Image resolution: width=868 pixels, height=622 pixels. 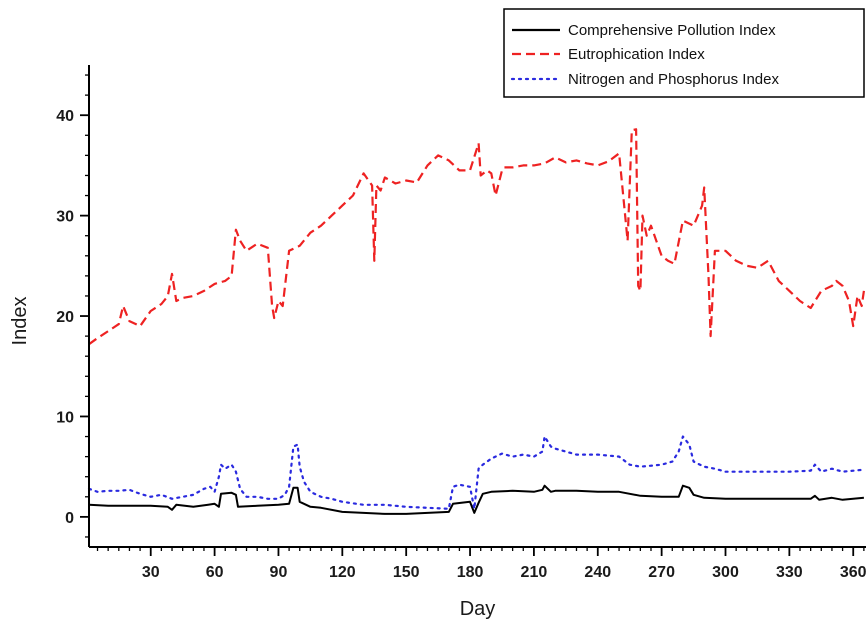 What do you see at coordinates (661, 572) in the screenshot?
I see `x-tick-label: 270` at bounding box center [661, 572].